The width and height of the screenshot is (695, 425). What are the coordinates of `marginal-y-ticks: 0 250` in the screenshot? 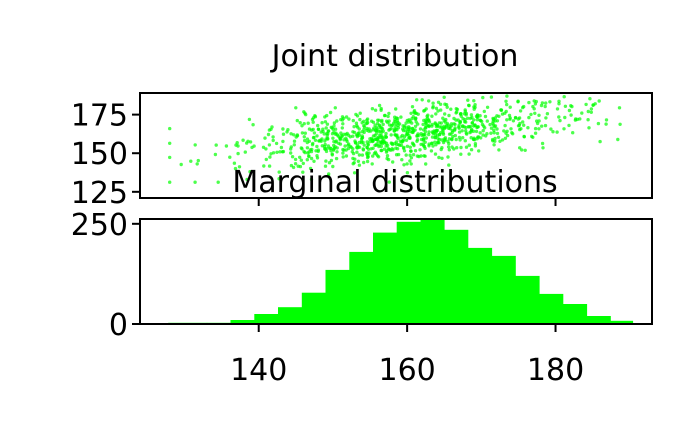 It's located at (105, 275).